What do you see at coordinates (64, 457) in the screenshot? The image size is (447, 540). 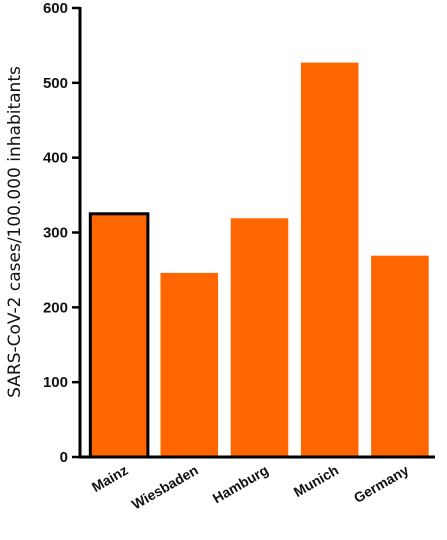 I see `y-tick-label: 0` at bounding box center [64, 457].